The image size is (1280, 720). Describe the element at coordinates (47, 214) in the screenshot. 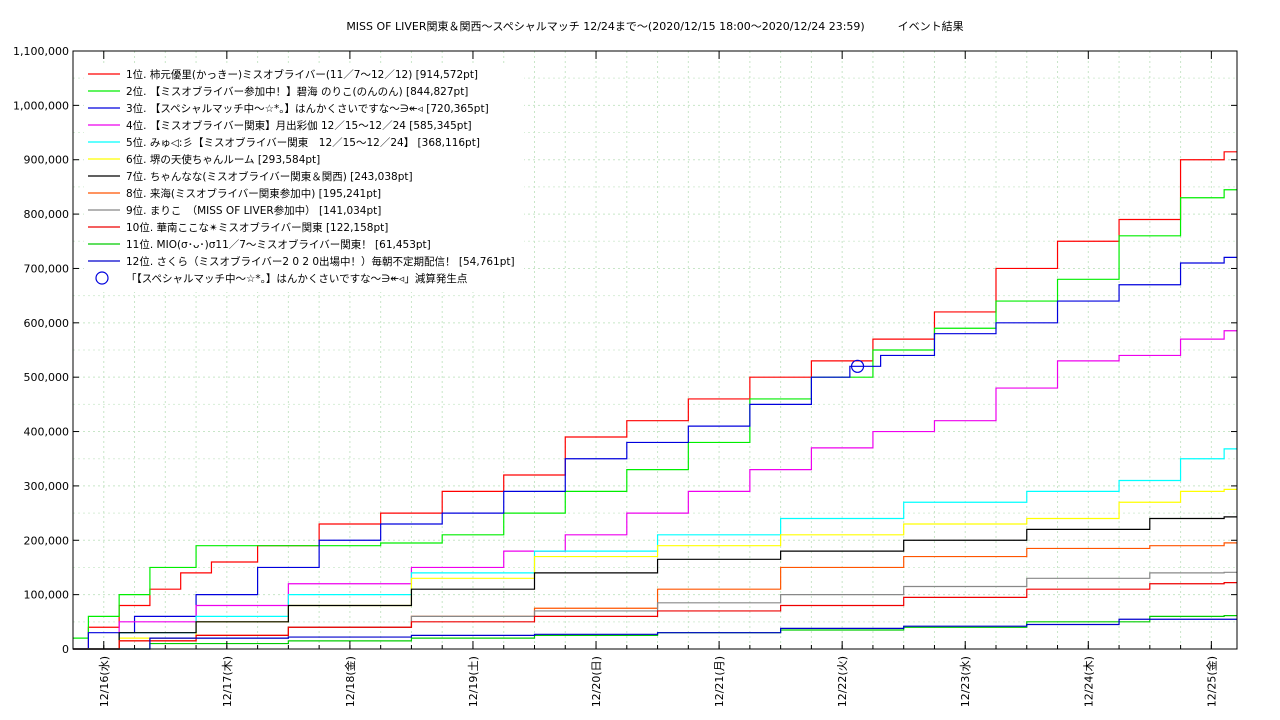

I see `y-tick-label: 800,000` at that location.